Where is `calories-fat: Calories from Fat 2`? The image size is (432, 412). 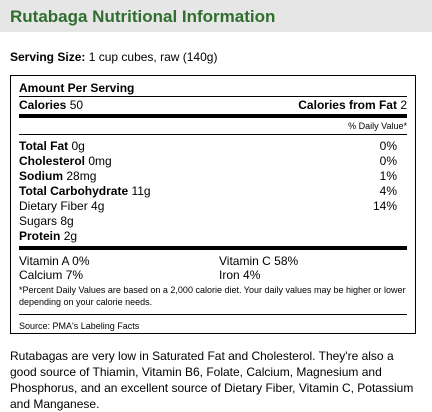
calories-fat: Calories from Fat 2 is located at coordinates (352, 105).